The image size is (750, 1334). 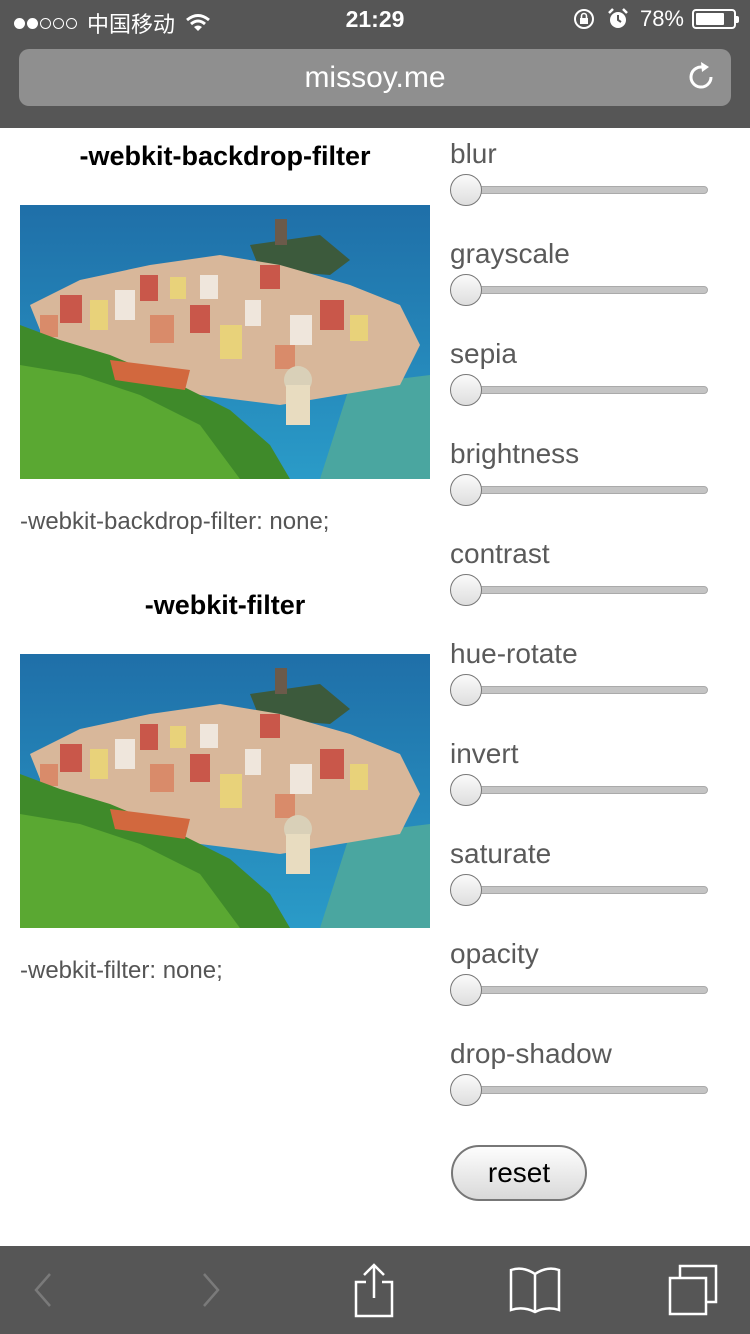 I want to click on status-right: 78%, so click(x=655, y=19).